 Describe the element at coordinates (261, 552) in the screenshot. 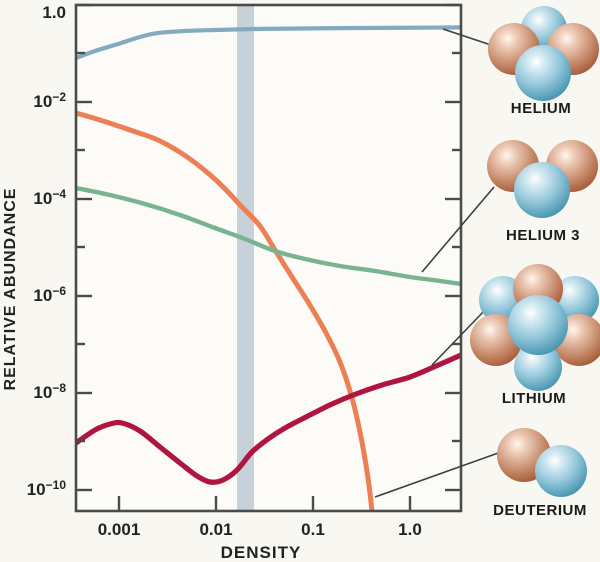

I see `x-axis-title: DENSITY` at that location.